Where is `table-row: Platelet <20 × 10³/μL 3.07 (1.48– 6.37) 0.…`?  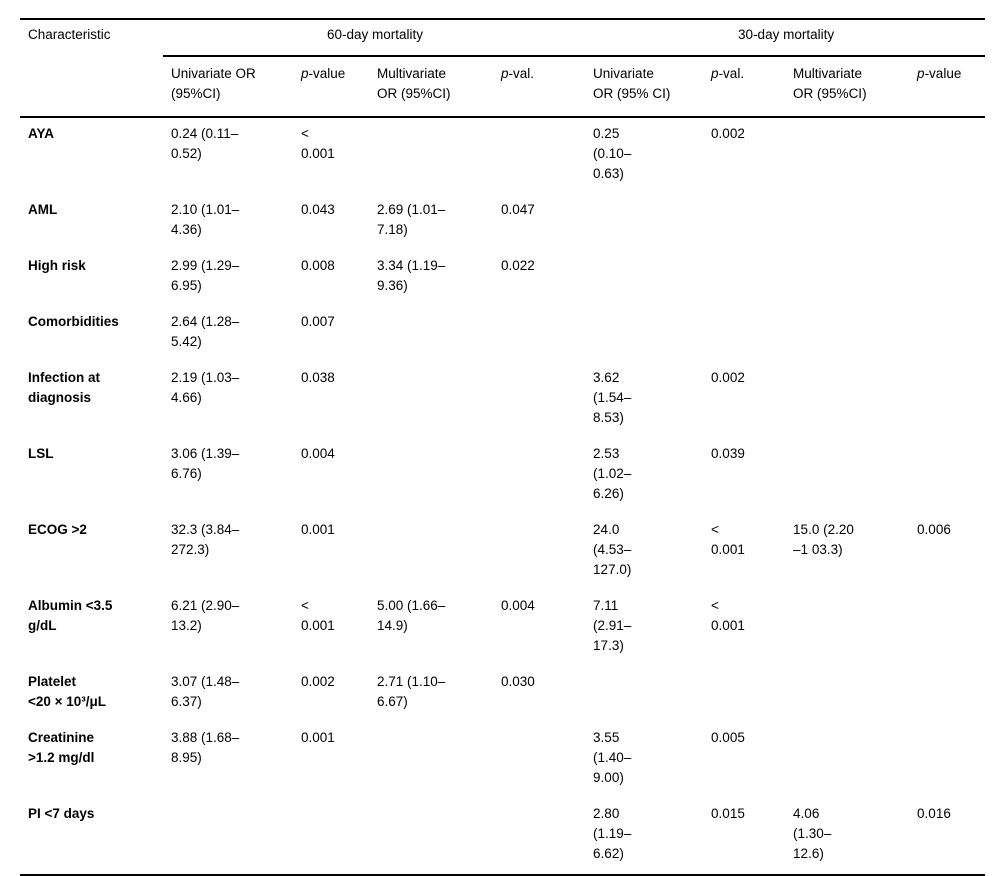 table-row: Platelet <20 × 10³/μL 3.07 (1.48– 6.37) 0.… is located at coordinates (502, 694).